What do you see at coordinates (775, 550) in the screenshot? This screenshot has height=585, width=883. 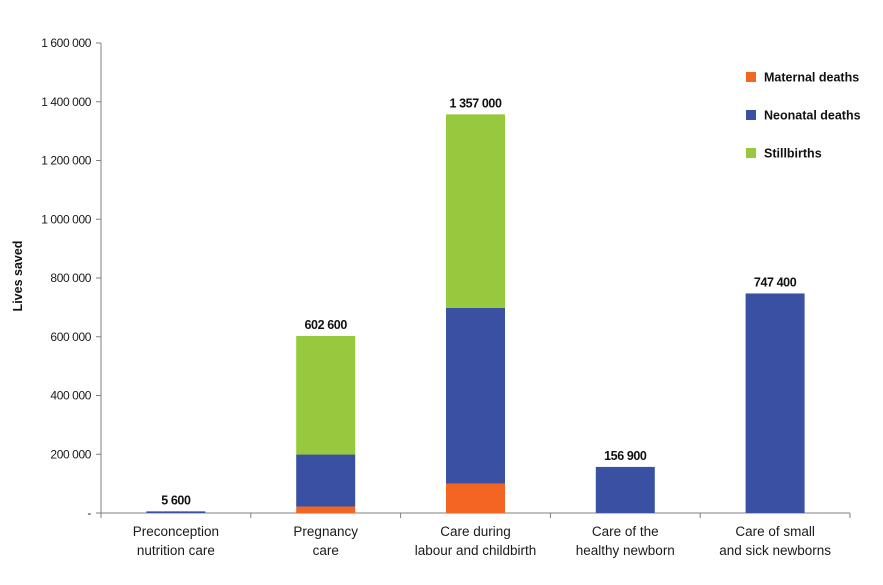 I see `x-category-label: and sick newborns` at bounding box center [775, 550].